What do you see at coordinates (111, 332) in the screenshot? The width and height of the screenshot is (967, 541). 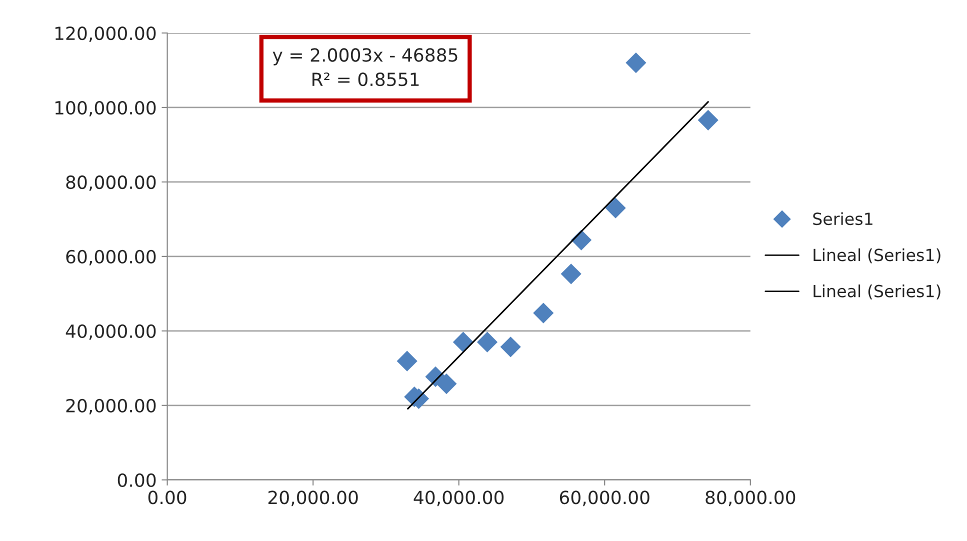 I see `y-tick-label: 40,000.00` at bounding box center [111, 332].